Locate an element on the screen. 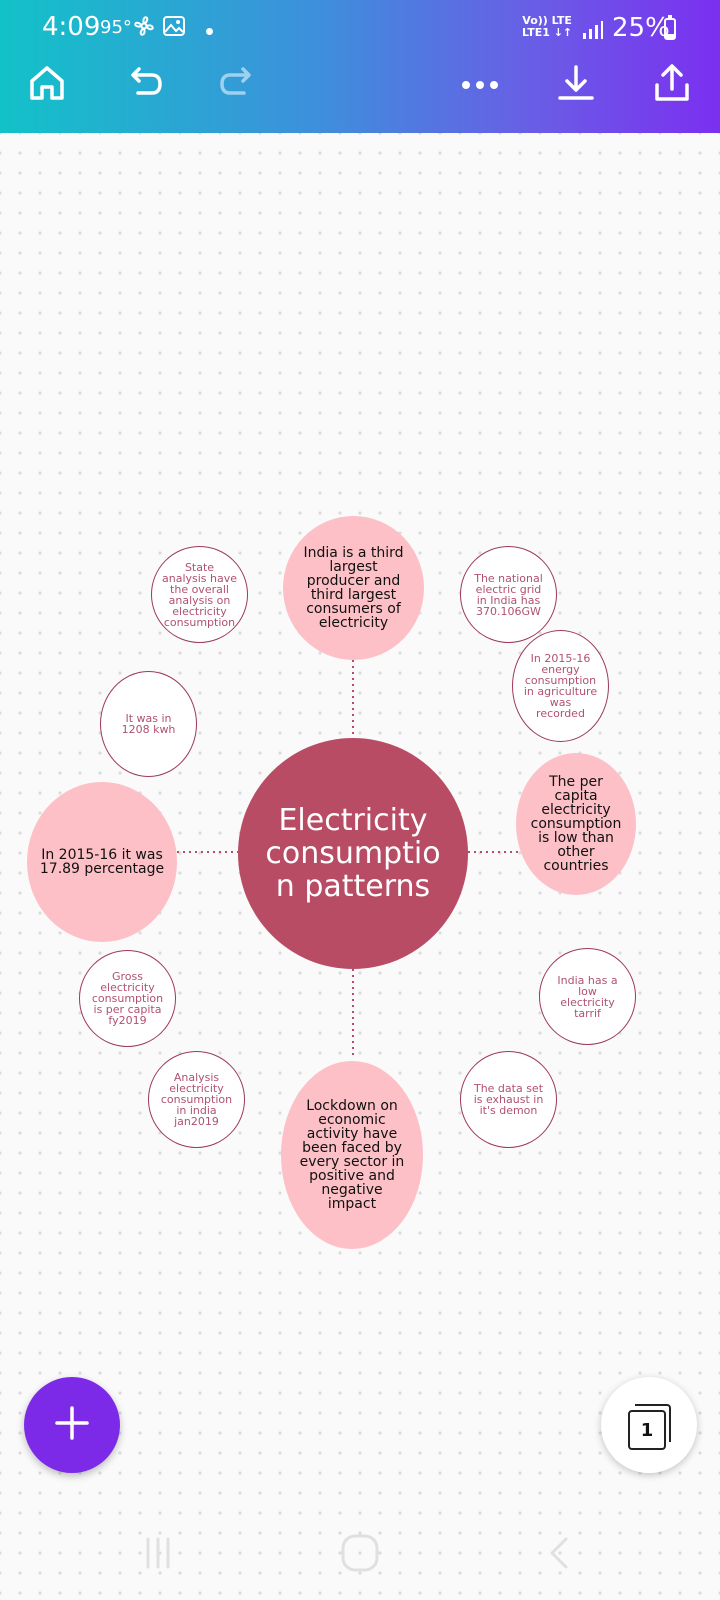  signal-icon is located at coordinates (593, 32).